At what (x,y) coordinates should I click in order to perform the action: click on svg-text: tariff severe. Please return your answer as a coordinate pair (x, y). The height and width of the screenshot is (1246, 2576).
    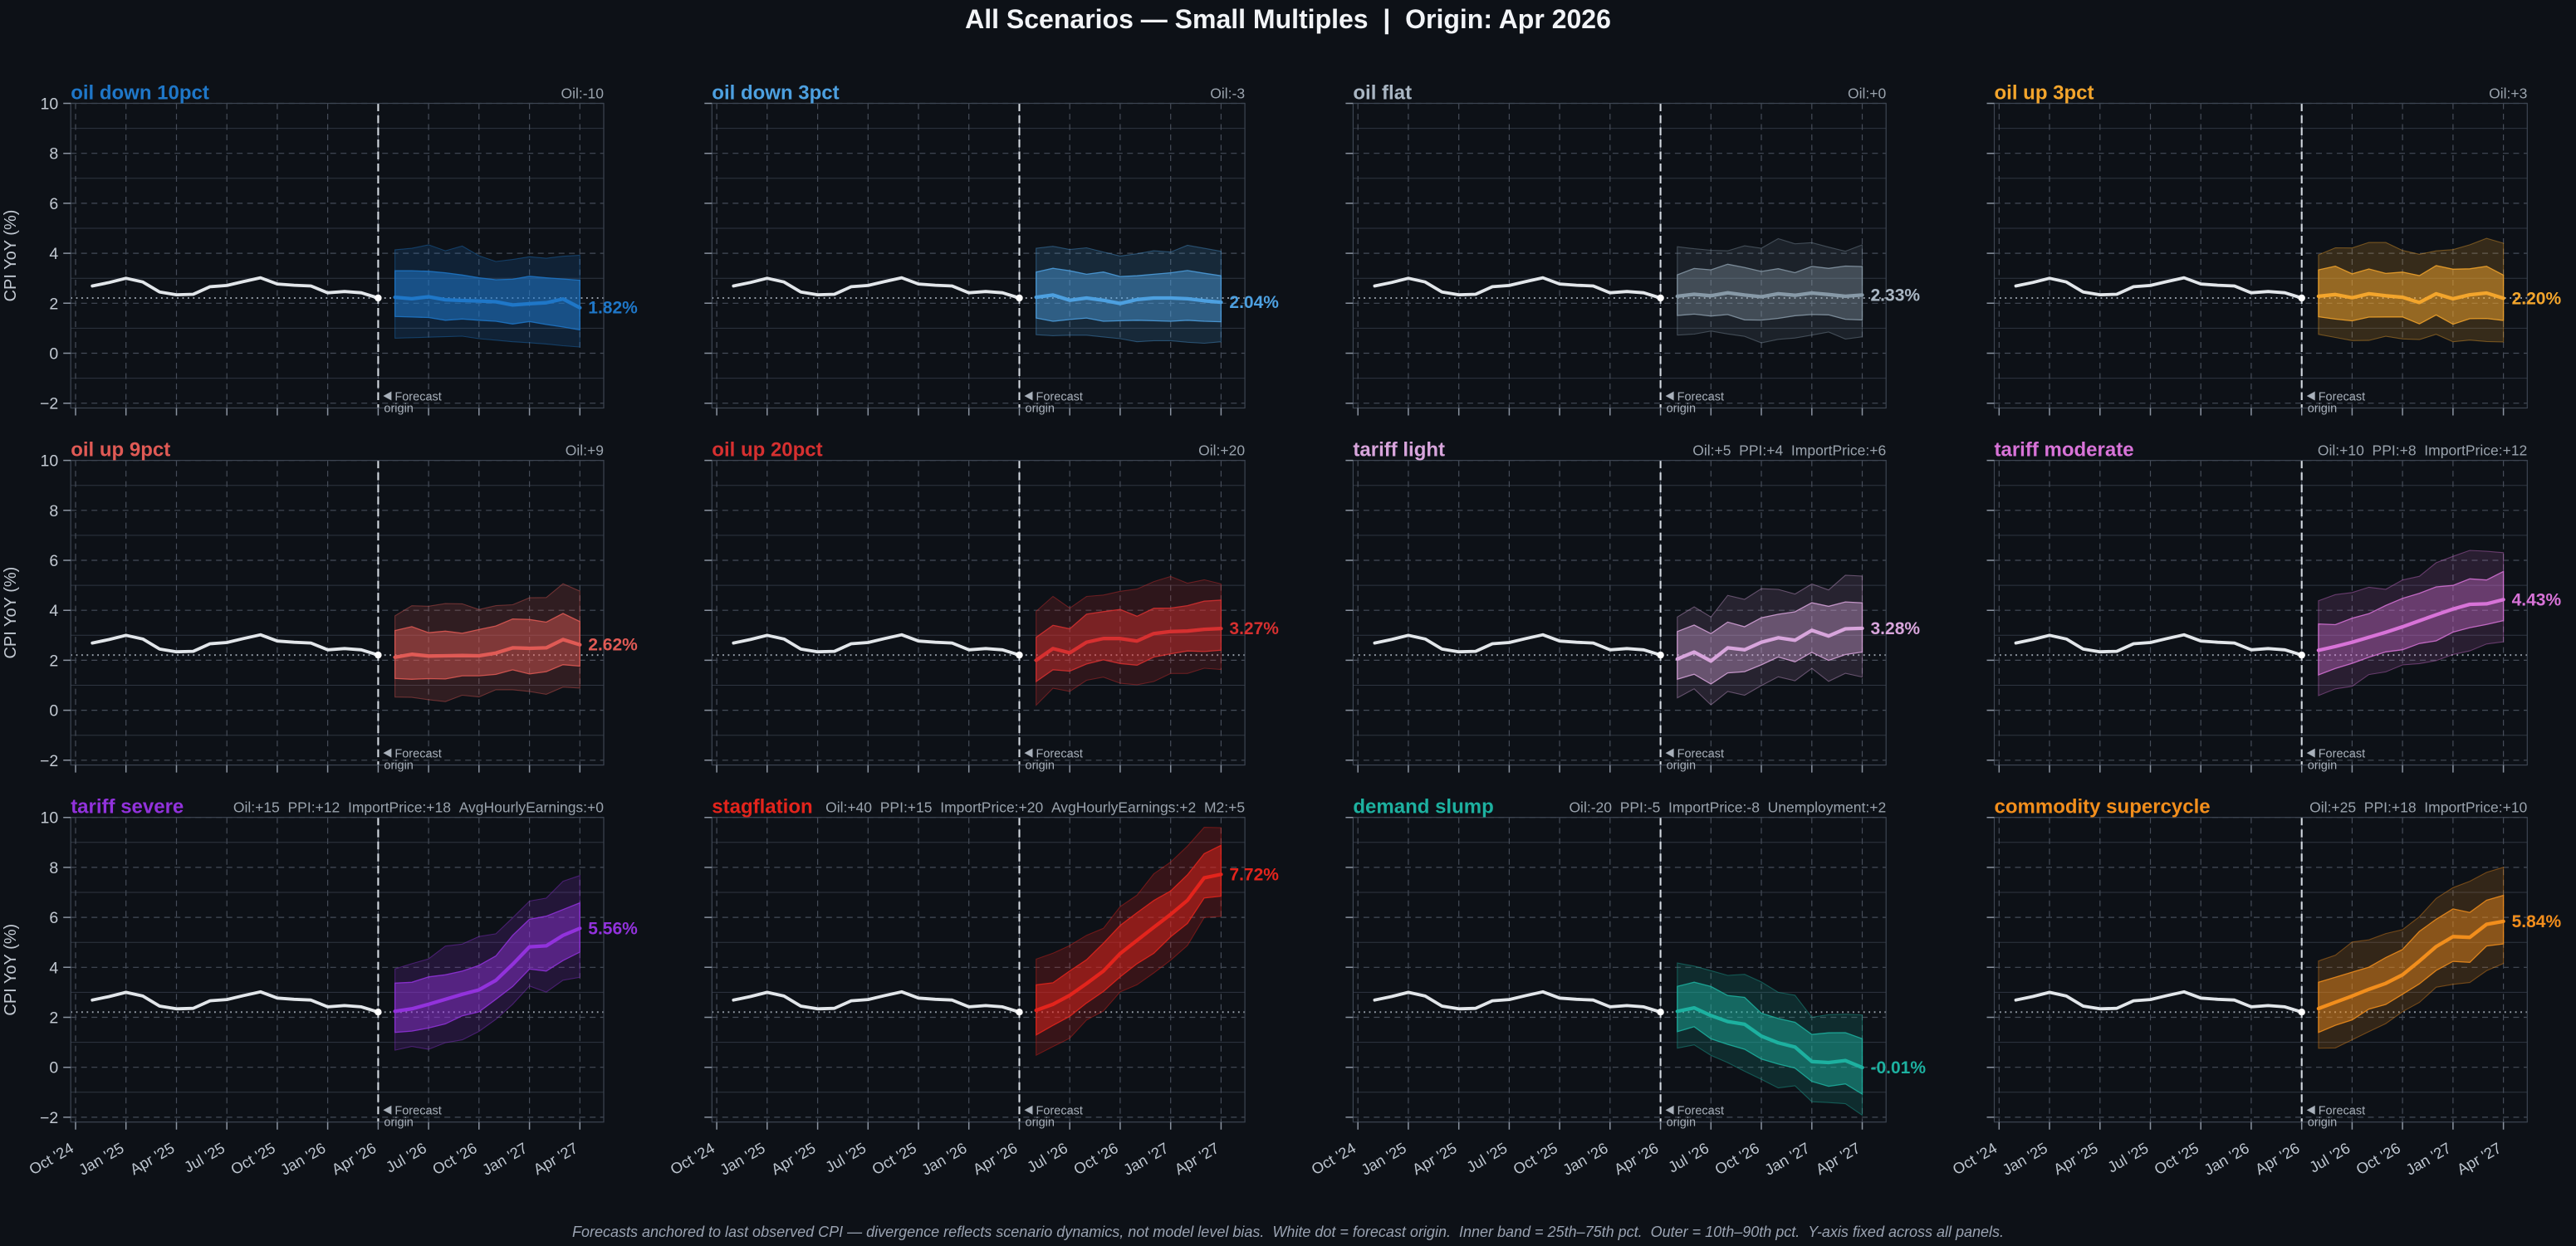
    Looking at the image, I should click on (128, 807).